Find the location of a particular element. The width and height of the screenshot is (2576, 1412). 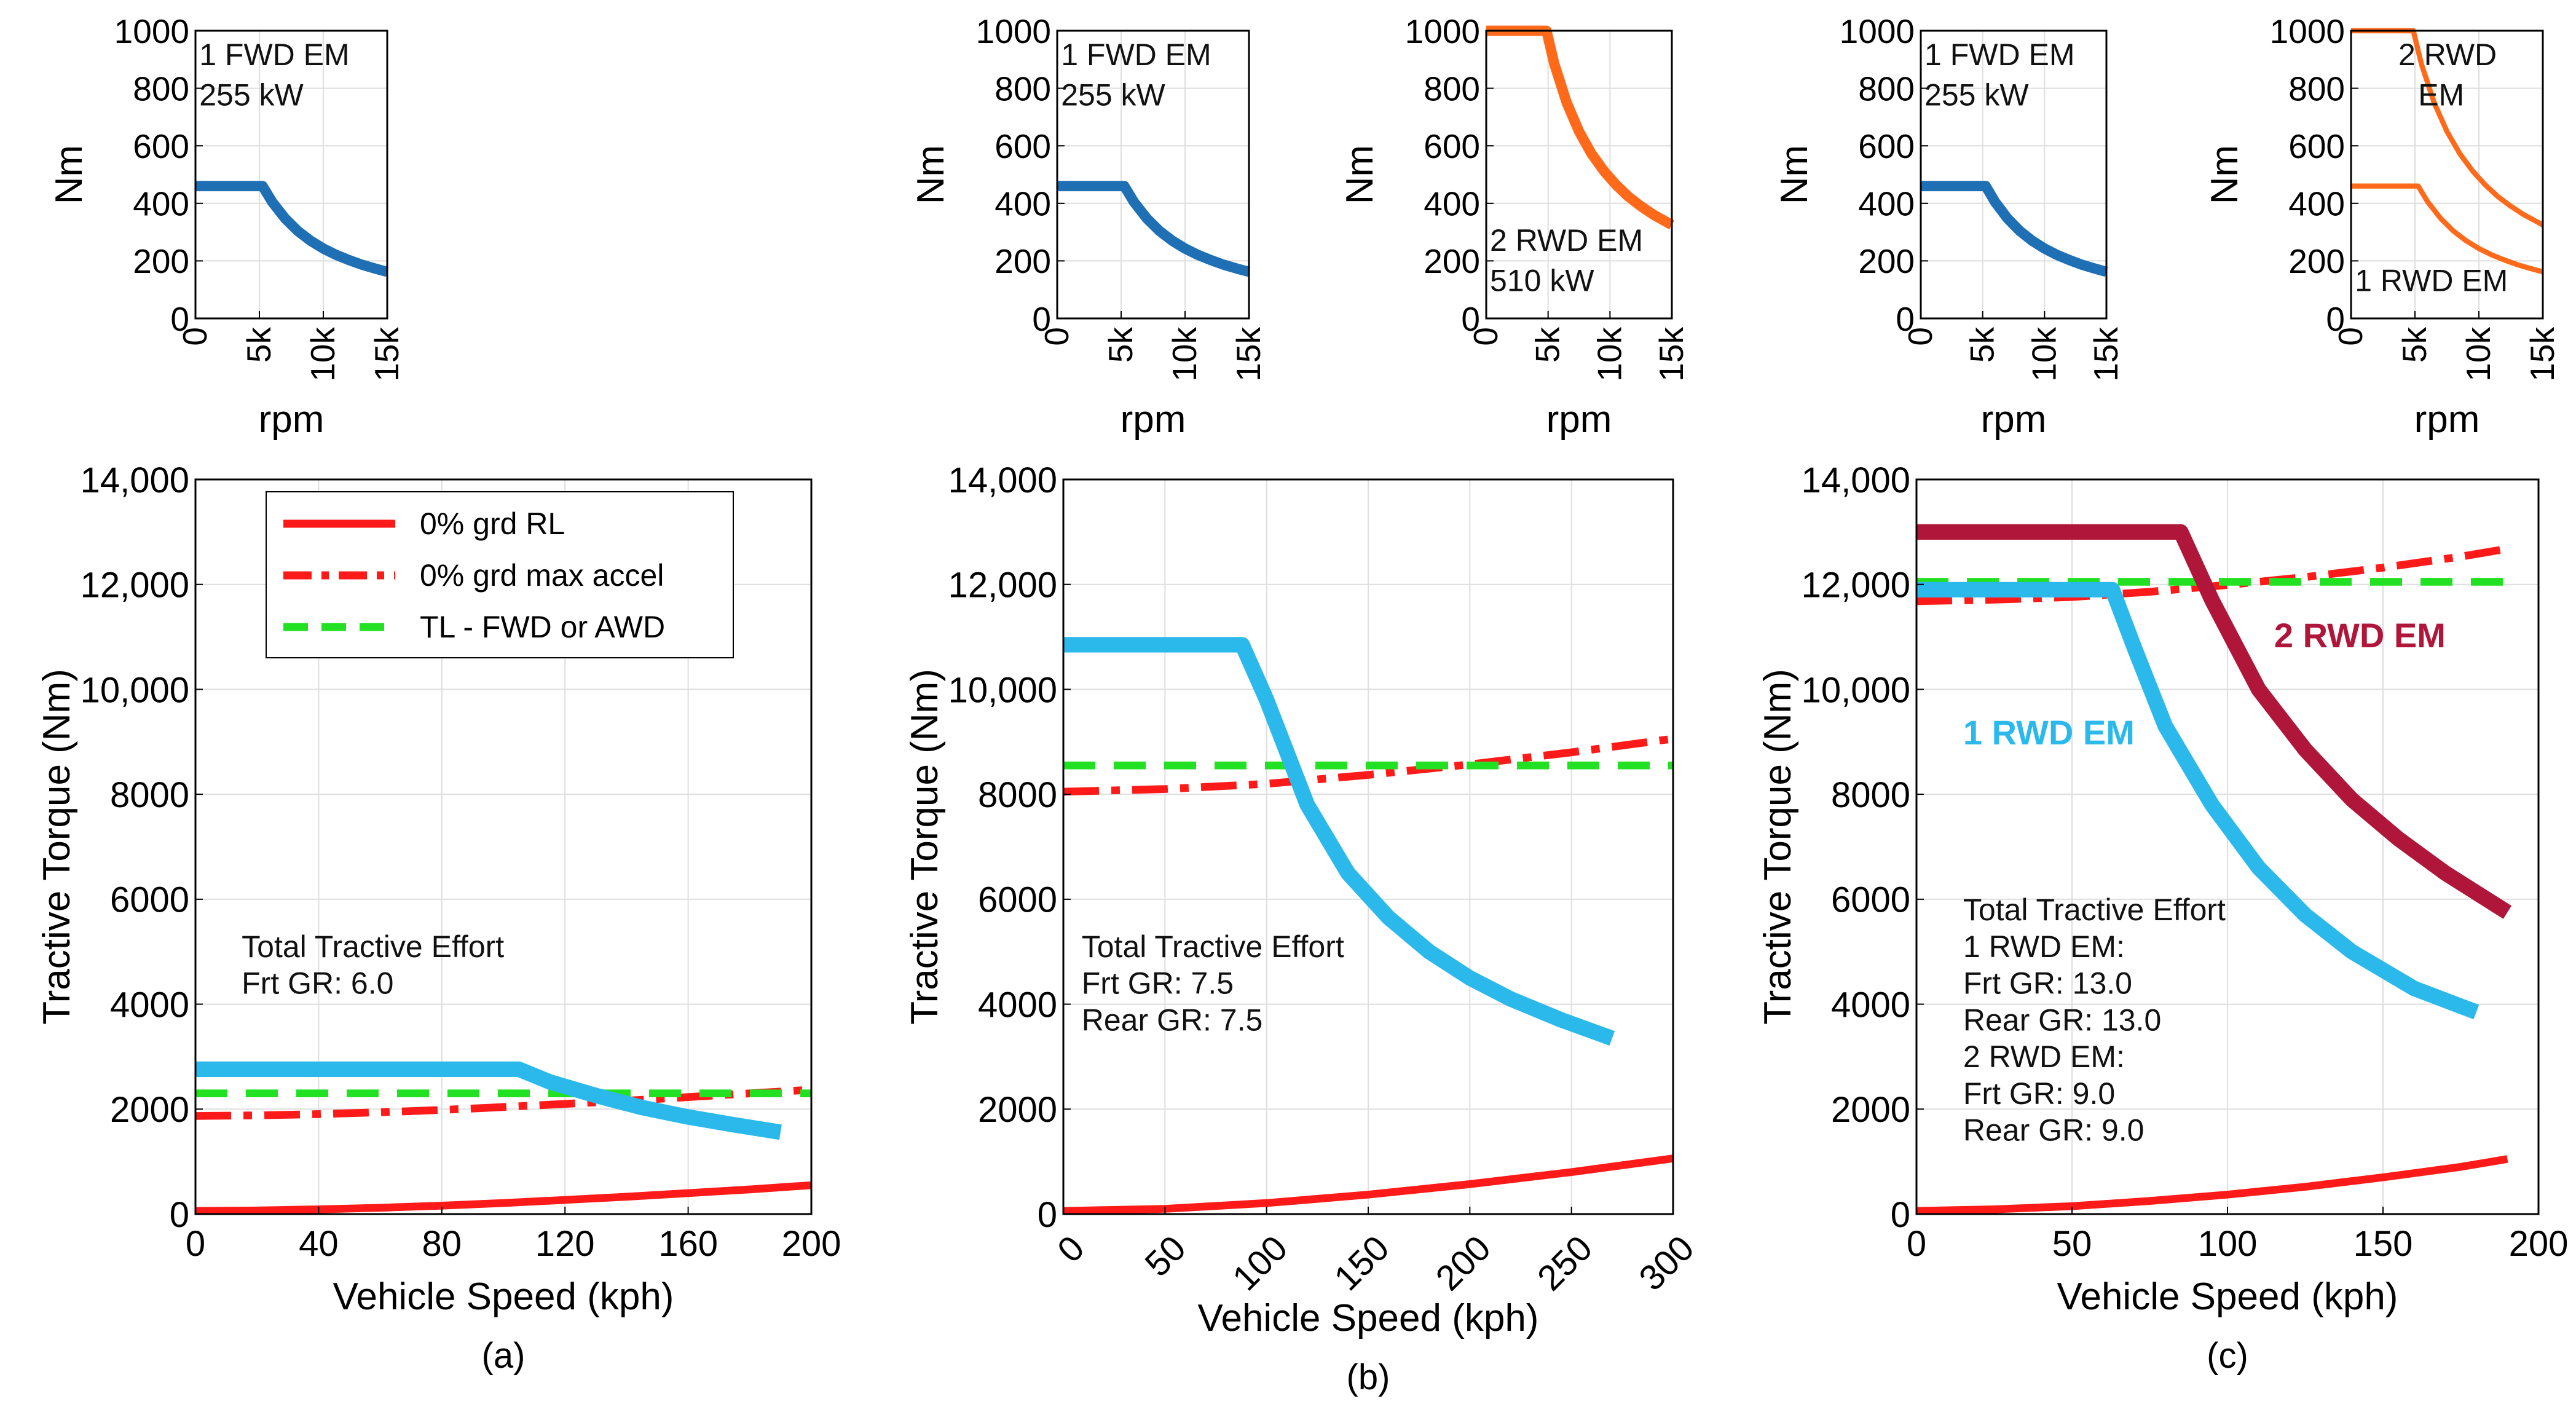

annotation-text: 2 RWD EM: is located at coordinates (2044, 1057).